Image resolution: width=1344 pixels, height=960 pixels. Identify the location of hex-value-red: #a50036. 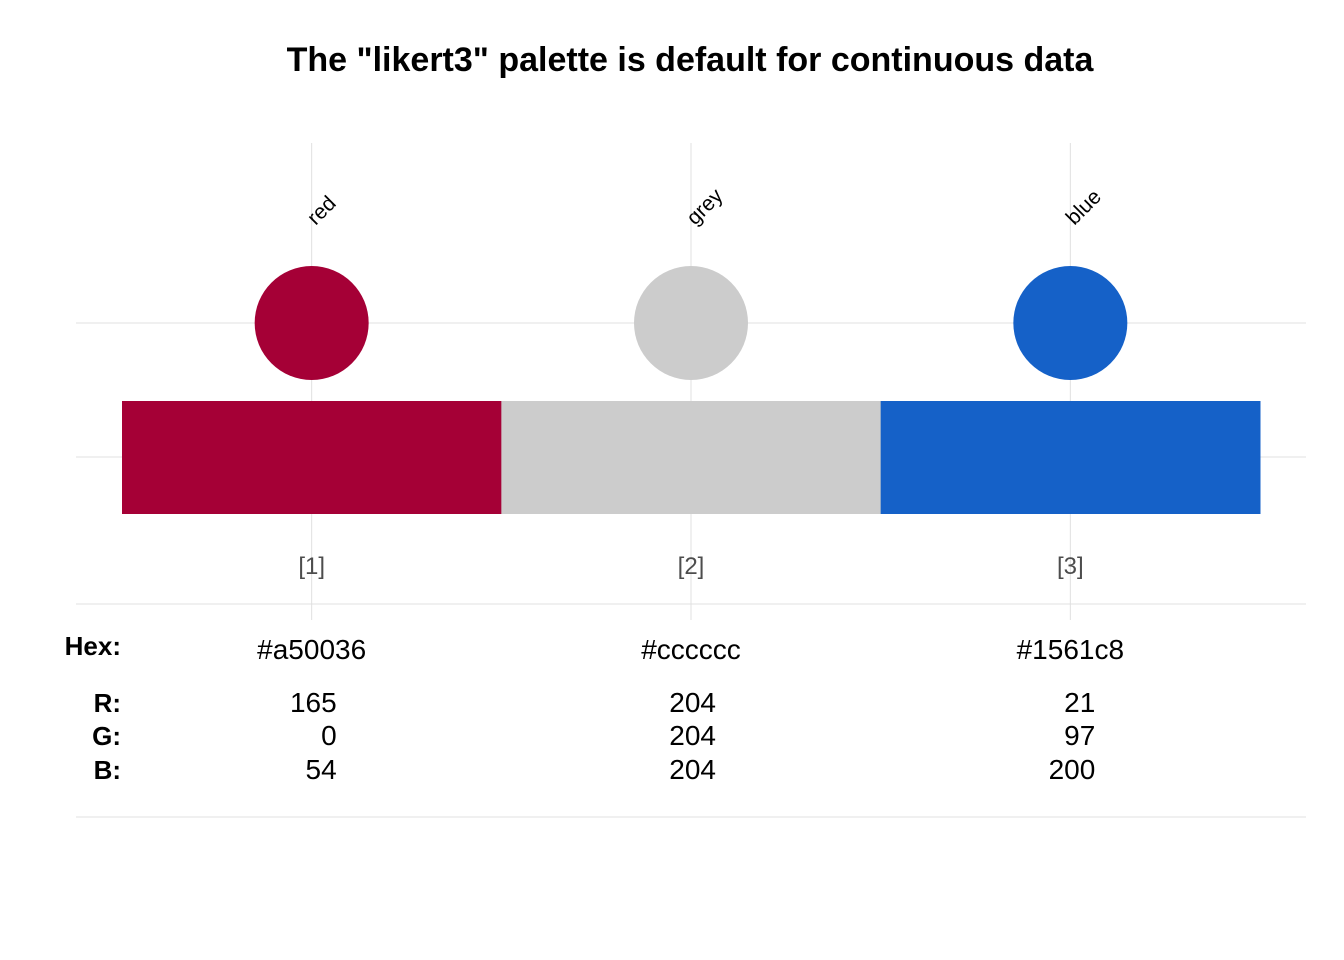
(311, 649).